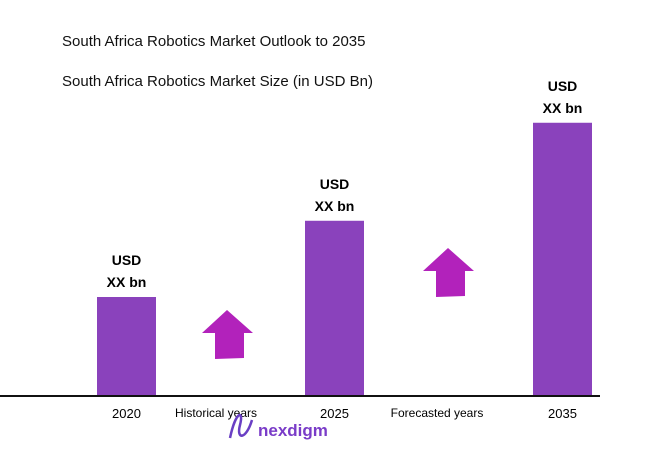 The image size is (664, 460). I want to click on nexdigm-logo-icon, so click(241, 426).